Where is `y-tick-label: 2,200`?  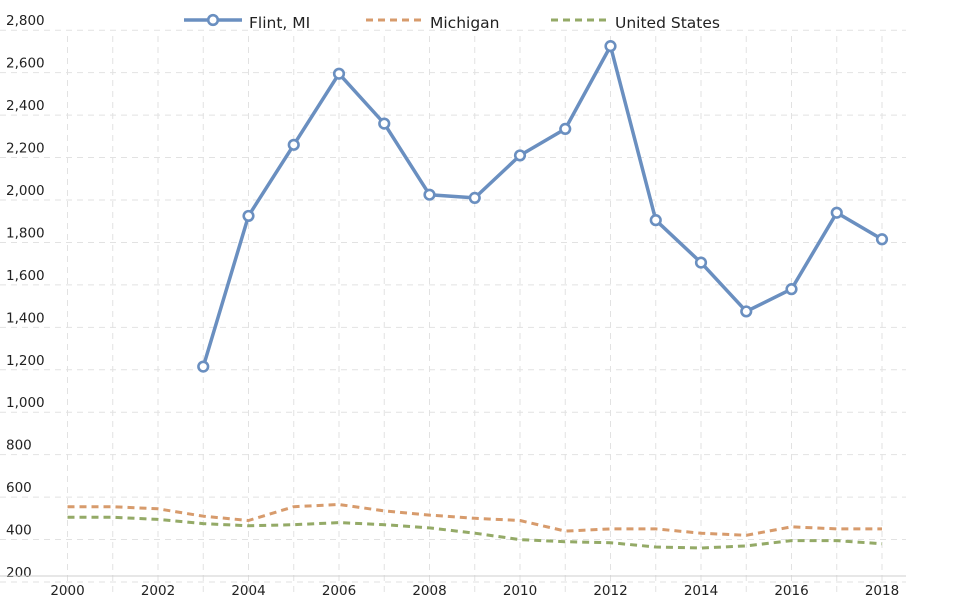
y-tick-label: 2,200 is located at coordinates (25, 149).